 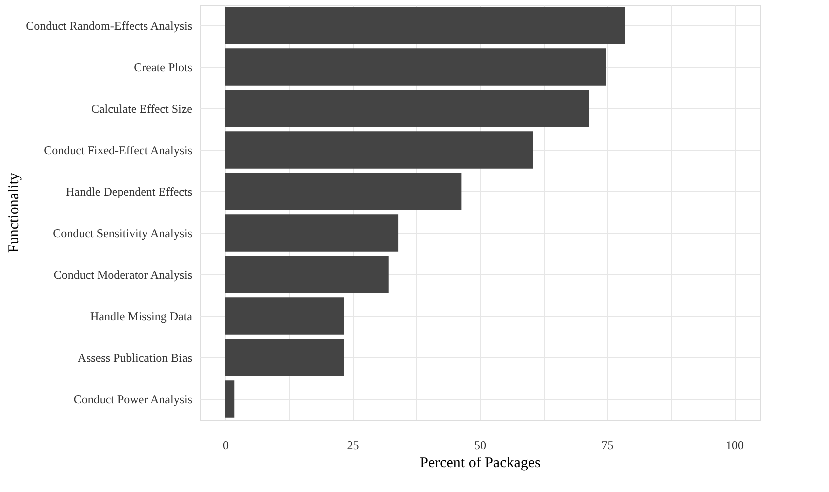 What do you see at coordinates (481, 464) in the screenshot?
I see `x-axis-title: Percent of Packages` at bounding box center [481, 464].